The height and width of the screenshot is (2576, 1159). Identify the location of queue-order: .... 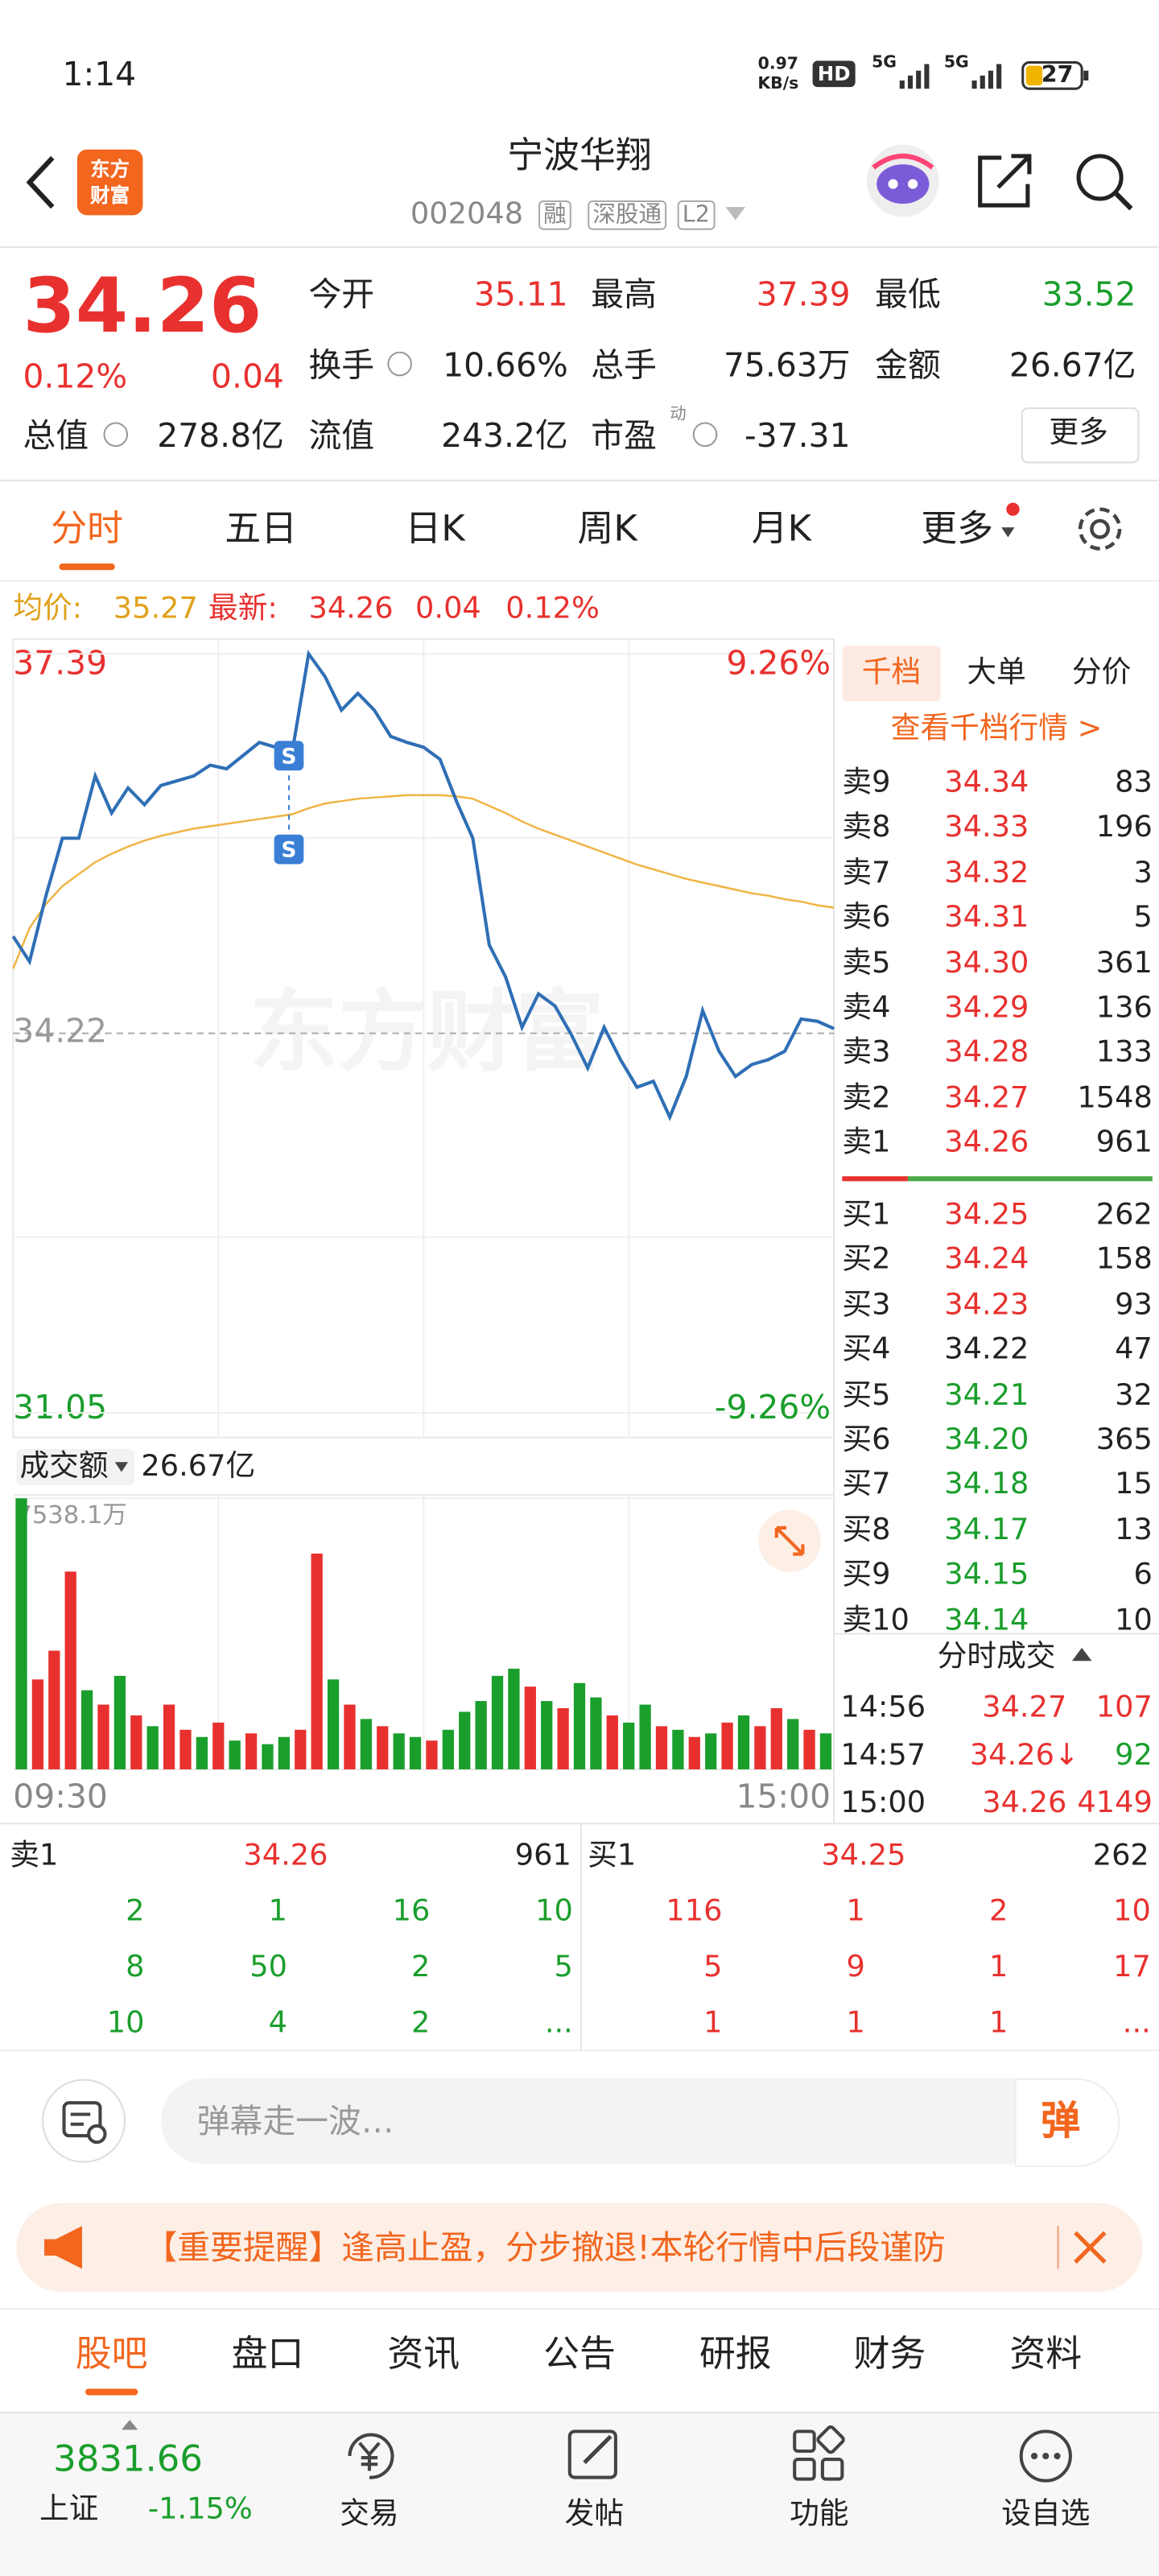
(1136, 2023).